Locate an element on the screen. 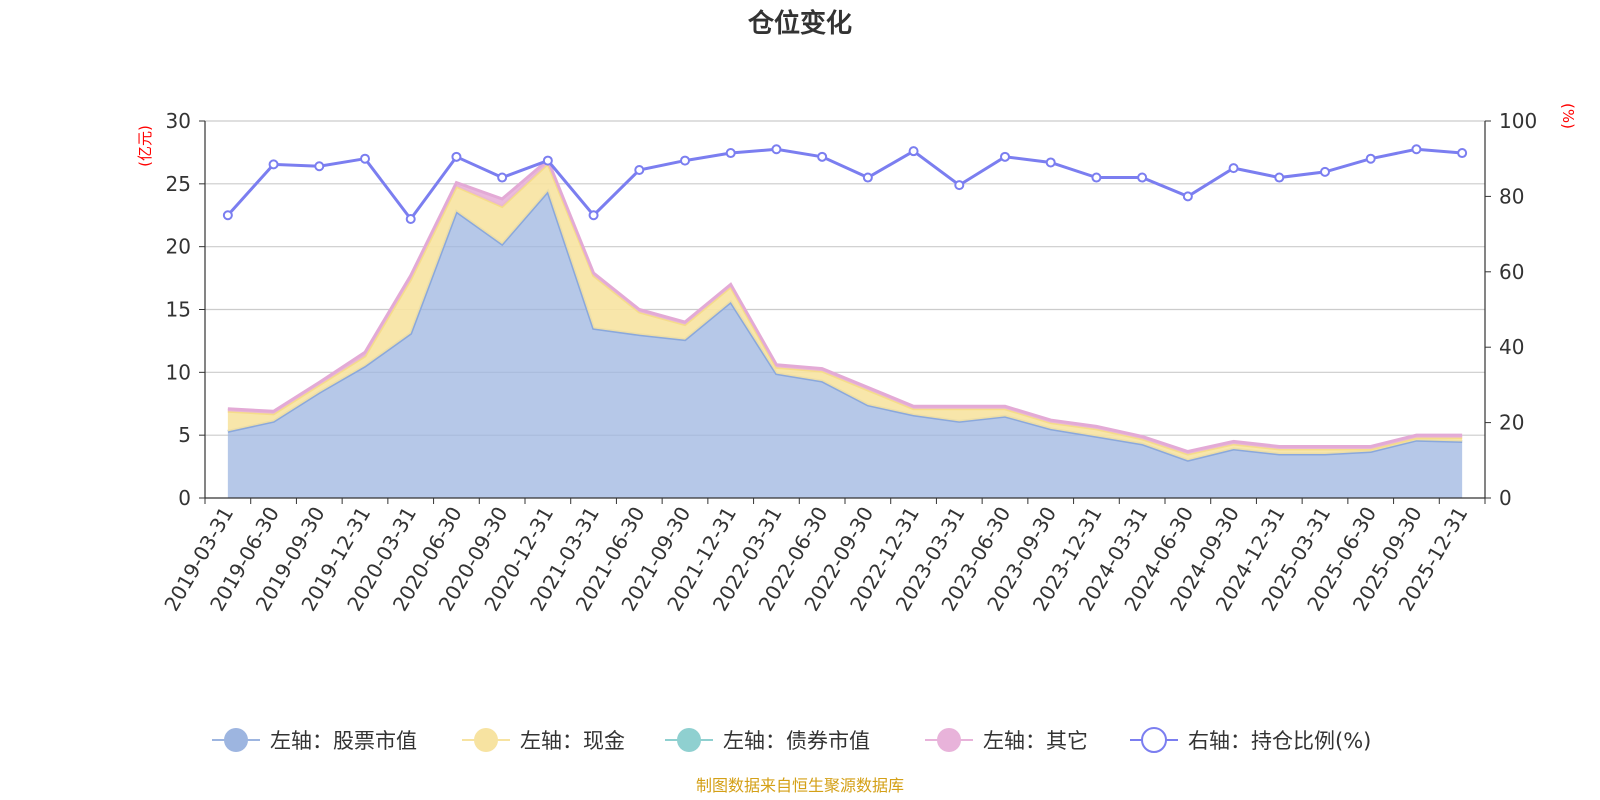 The image size is (1600, 800). right-axis-unit-label: (%) is located at coordinates (1568, 116).